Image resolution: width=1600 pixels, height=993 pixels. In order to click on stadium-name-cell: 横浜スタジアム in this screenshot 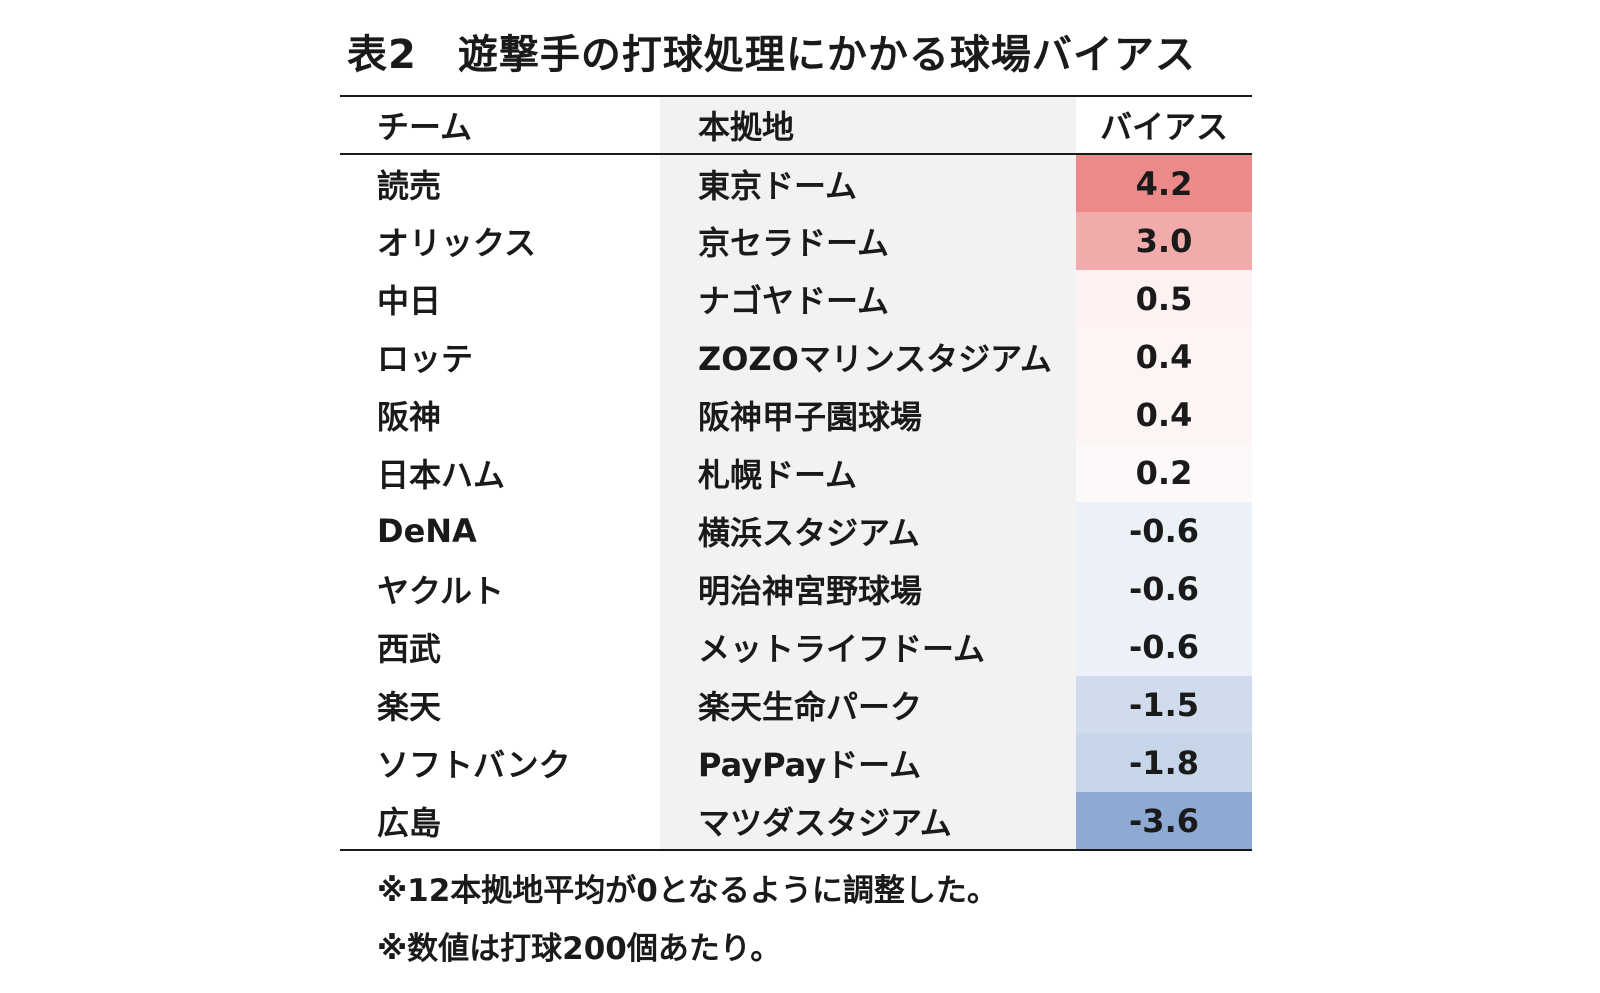, I will do `click(868, 531)`.